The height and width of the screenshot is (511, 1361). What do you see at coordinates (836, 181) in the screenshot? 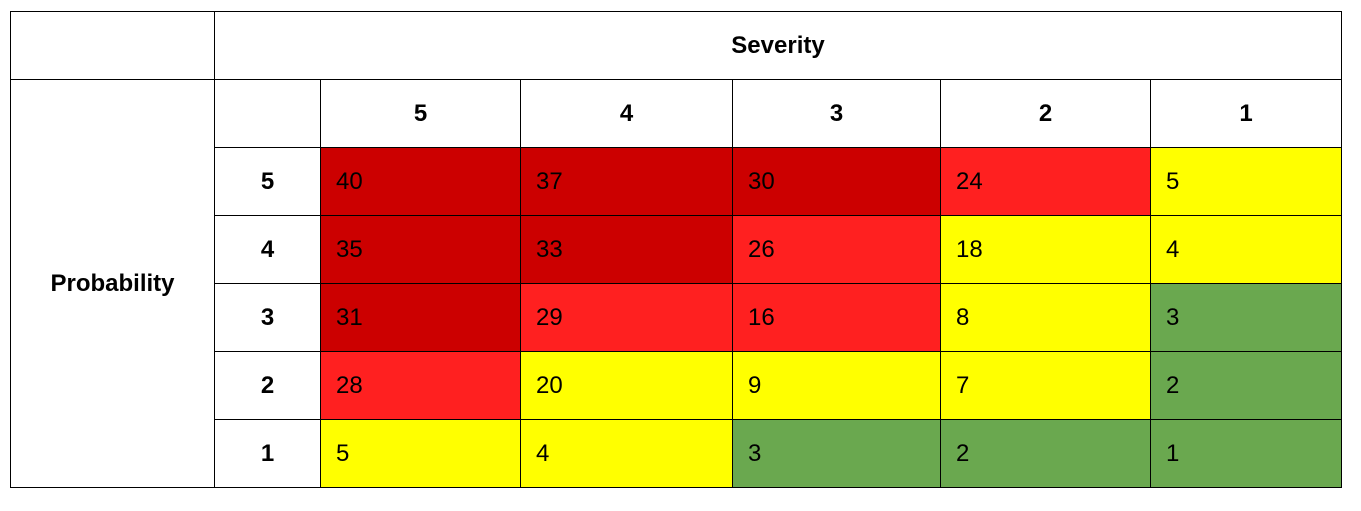
I see `risk-cell: 30` at bounding box center [836, 181].